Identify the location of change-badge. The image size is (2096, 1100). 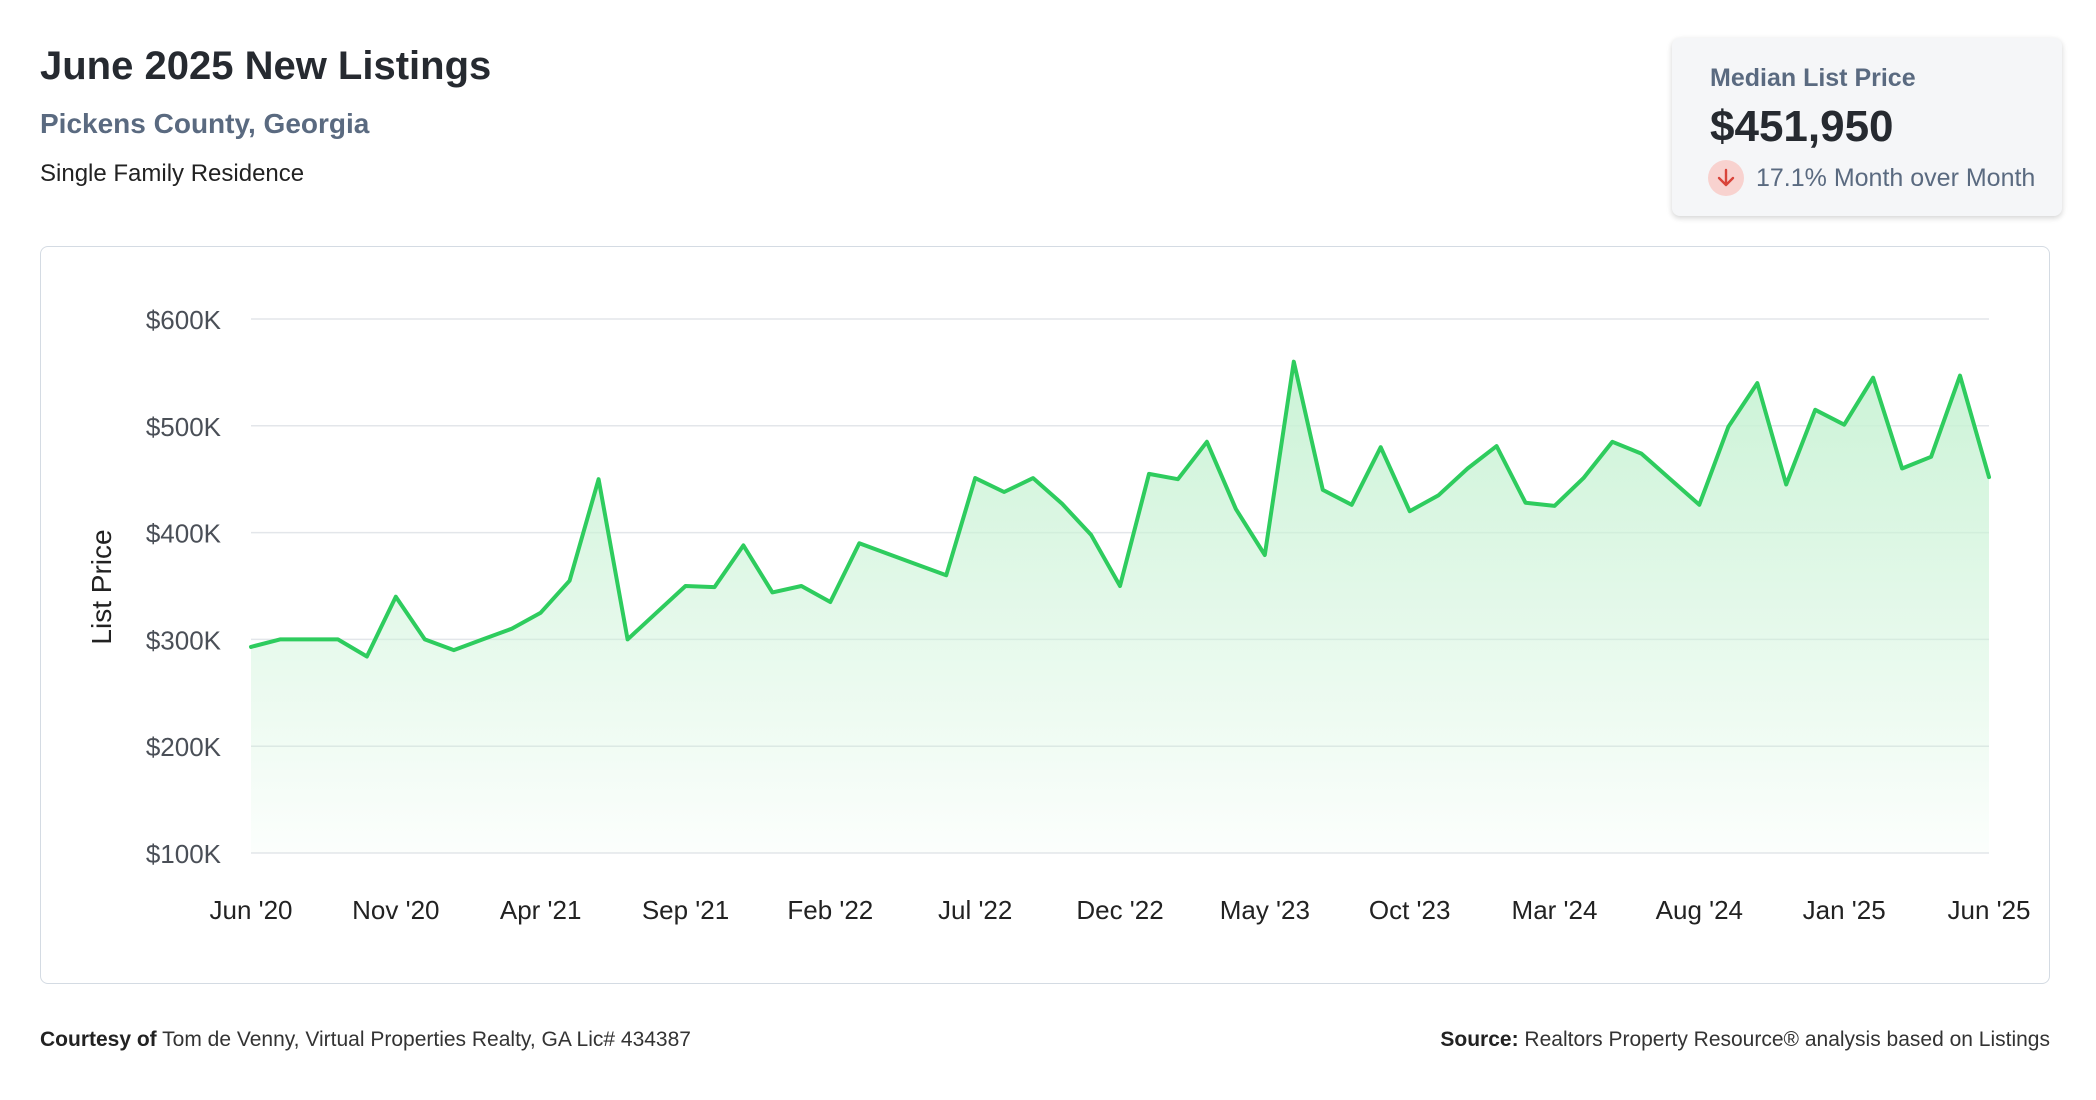
(1726, 178).